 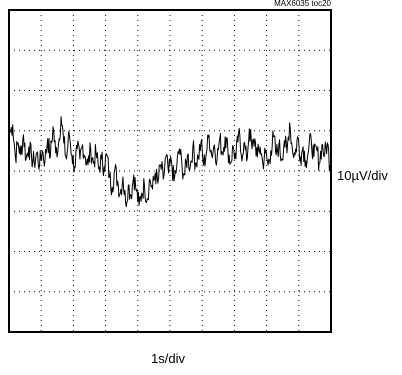 I want to click on x-scale-label: 1s/div, so click(x=168, y=358).